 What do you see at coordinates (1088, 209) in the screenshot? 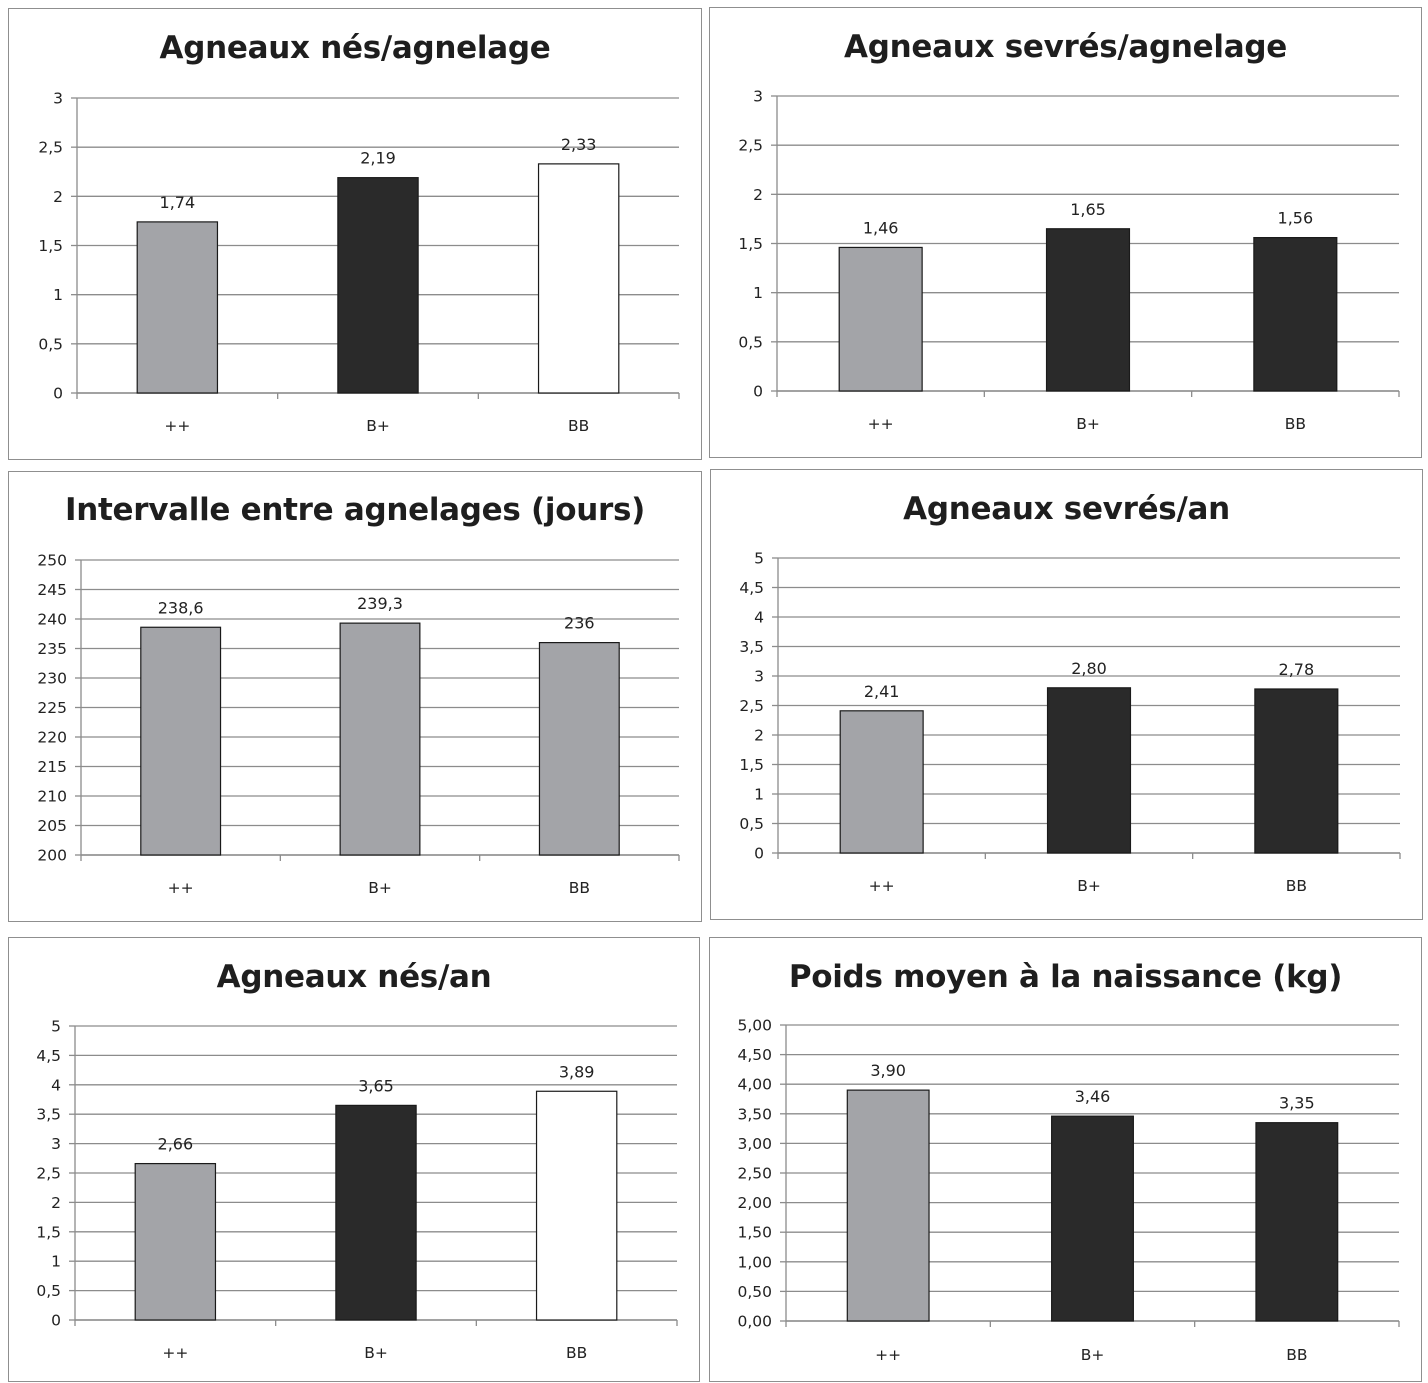
I see `data-label: 1,65` at bounding box center [1088, 209].